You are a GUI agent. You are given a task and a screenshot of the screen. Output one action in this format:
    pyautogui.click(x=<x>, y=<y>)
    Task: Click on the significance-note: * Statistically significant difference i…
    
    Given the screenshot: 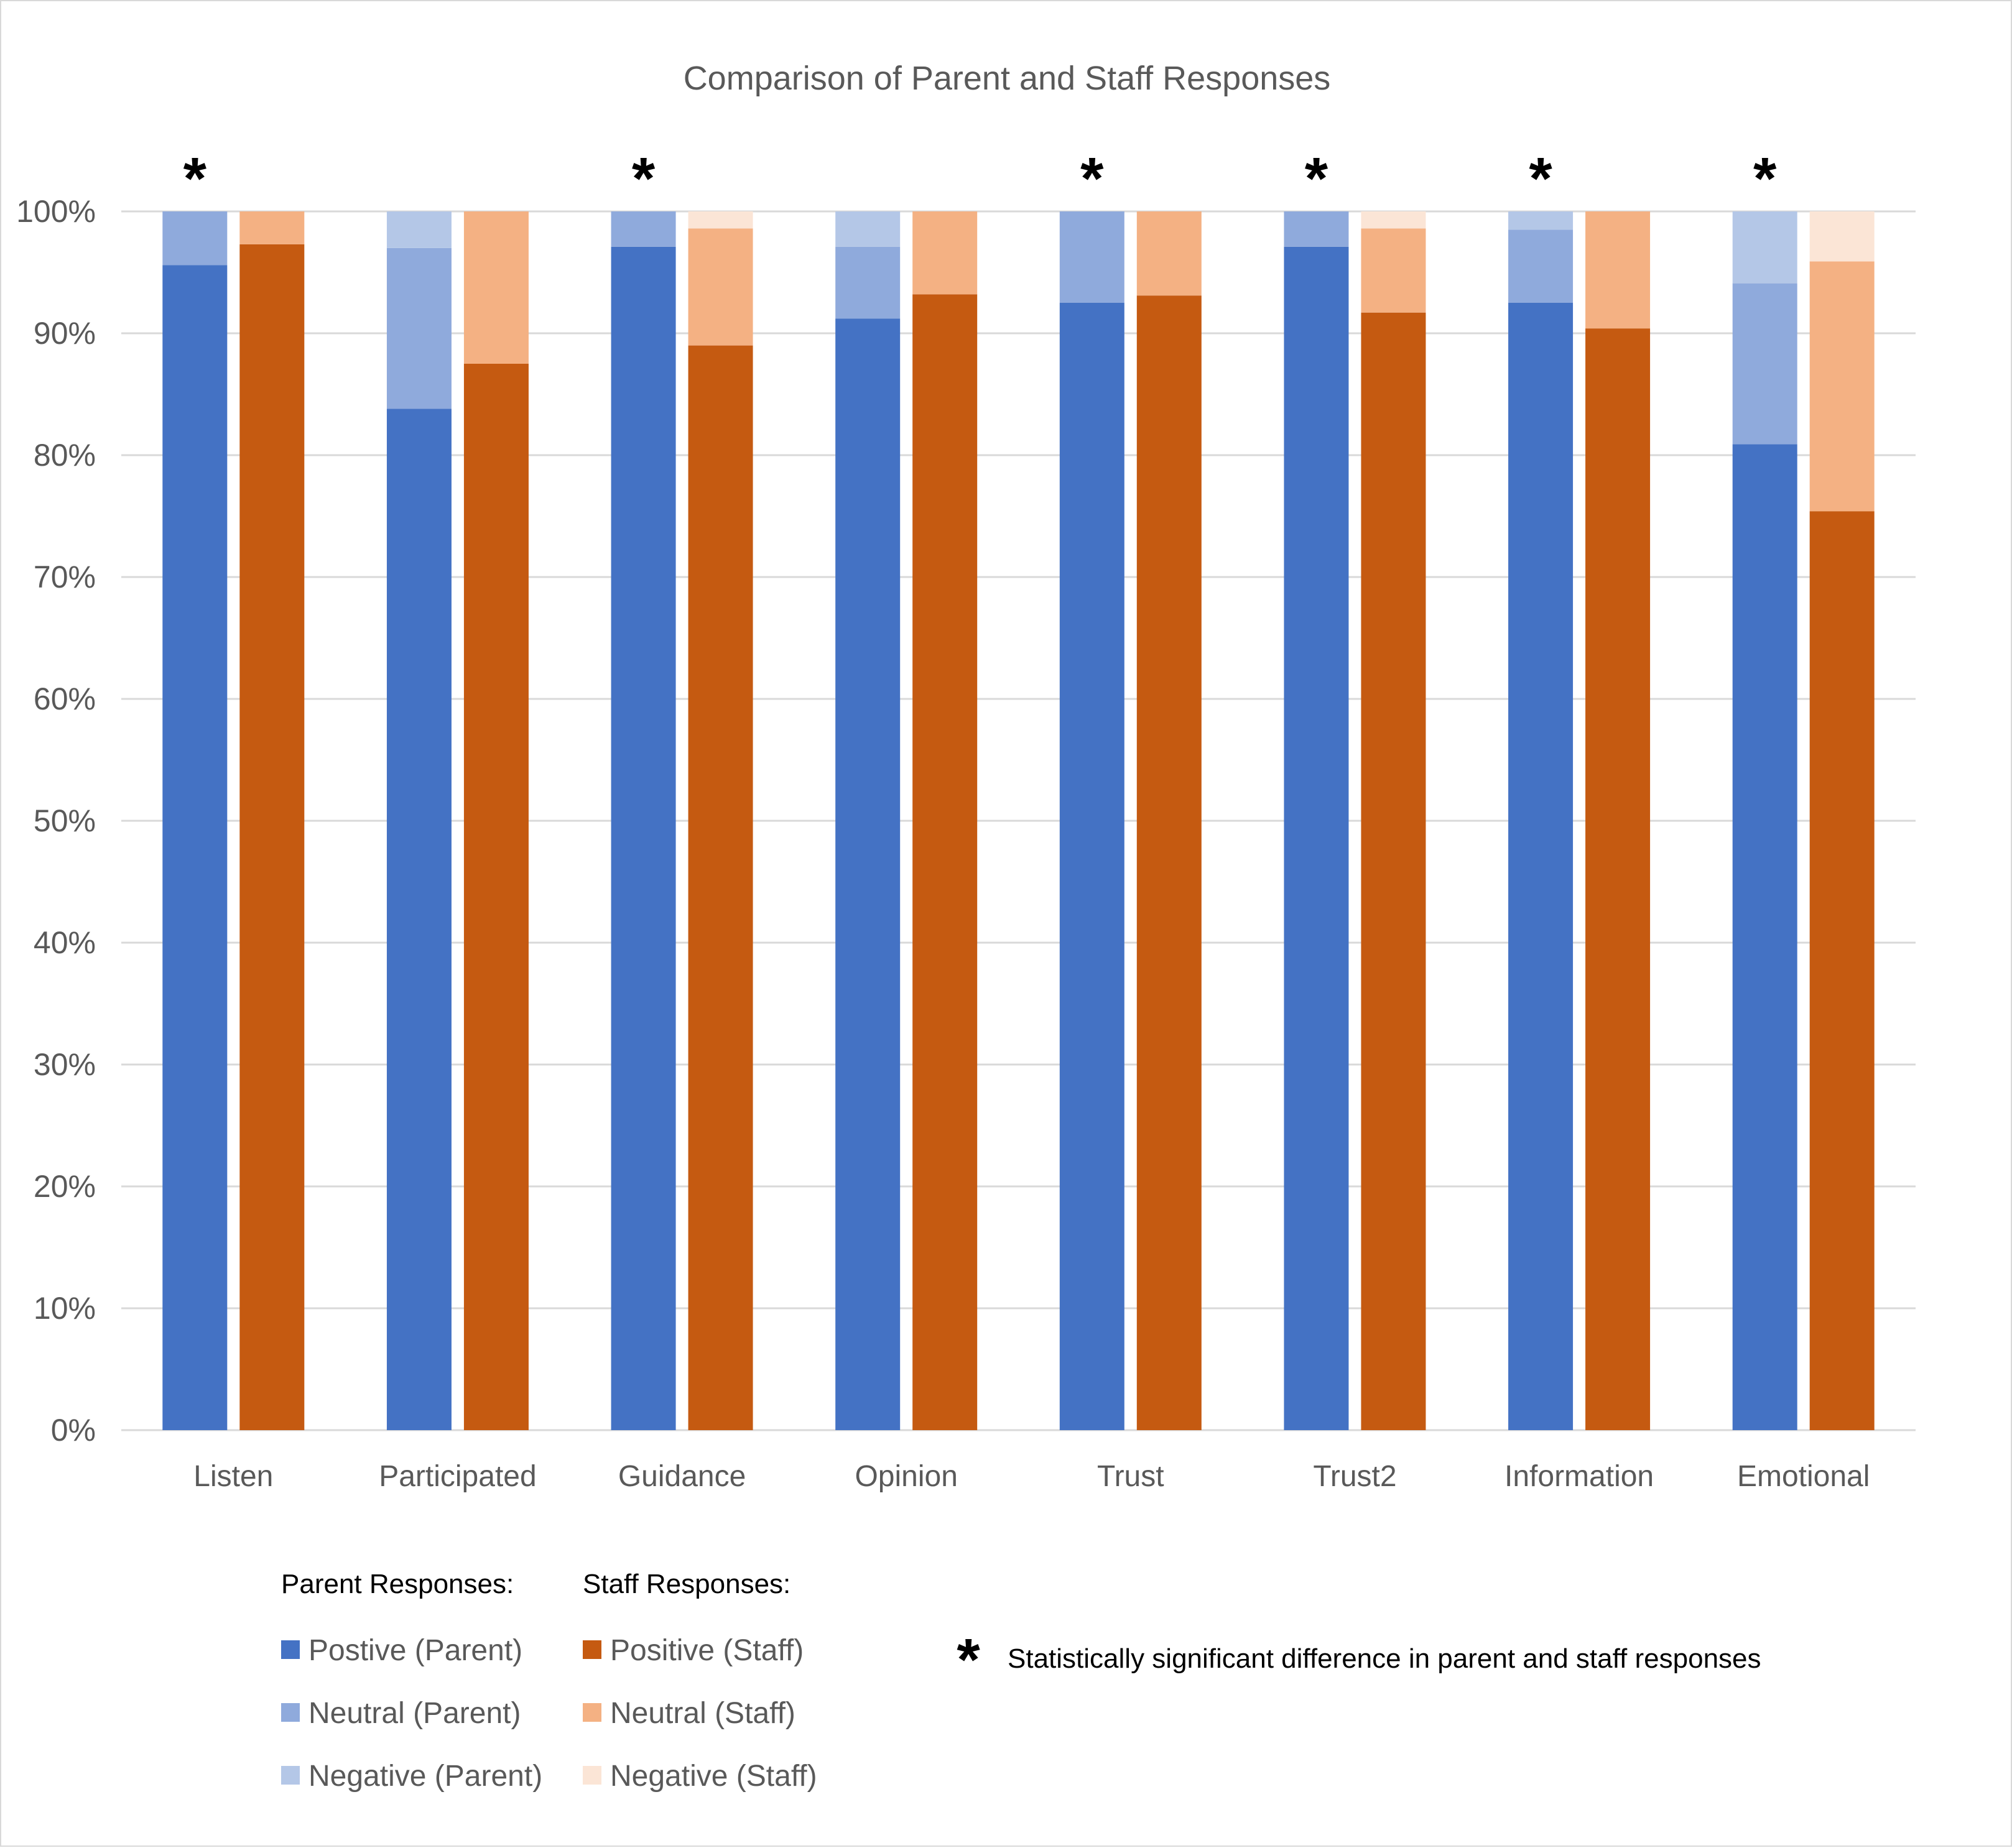 What is the action you would take?
    pyautogui.click(x=1359, y=1660)
    